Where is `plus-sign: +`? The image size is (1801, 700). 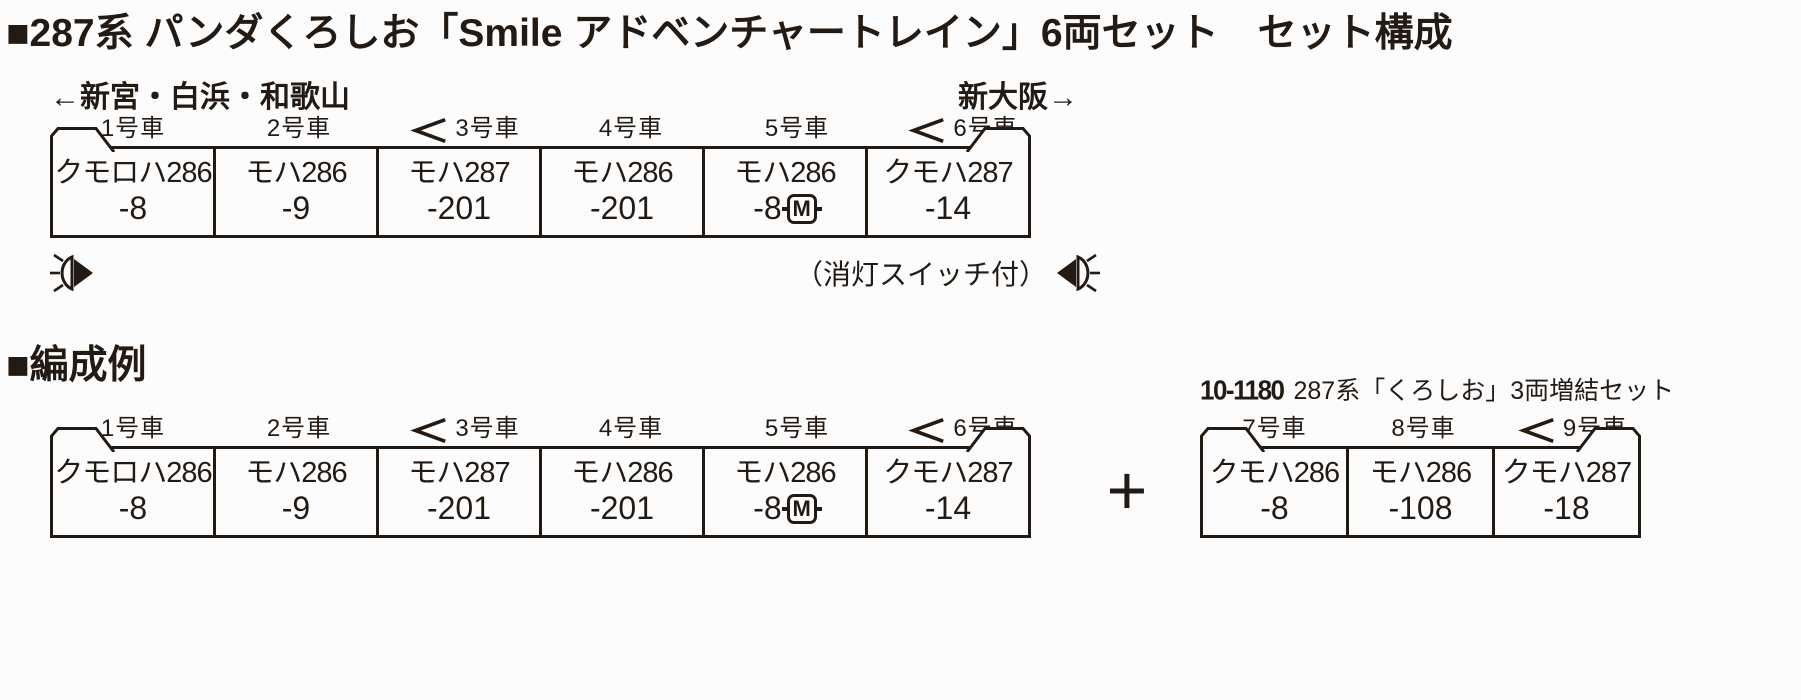
plus-sign: + is located at coordinates (1127, 490).